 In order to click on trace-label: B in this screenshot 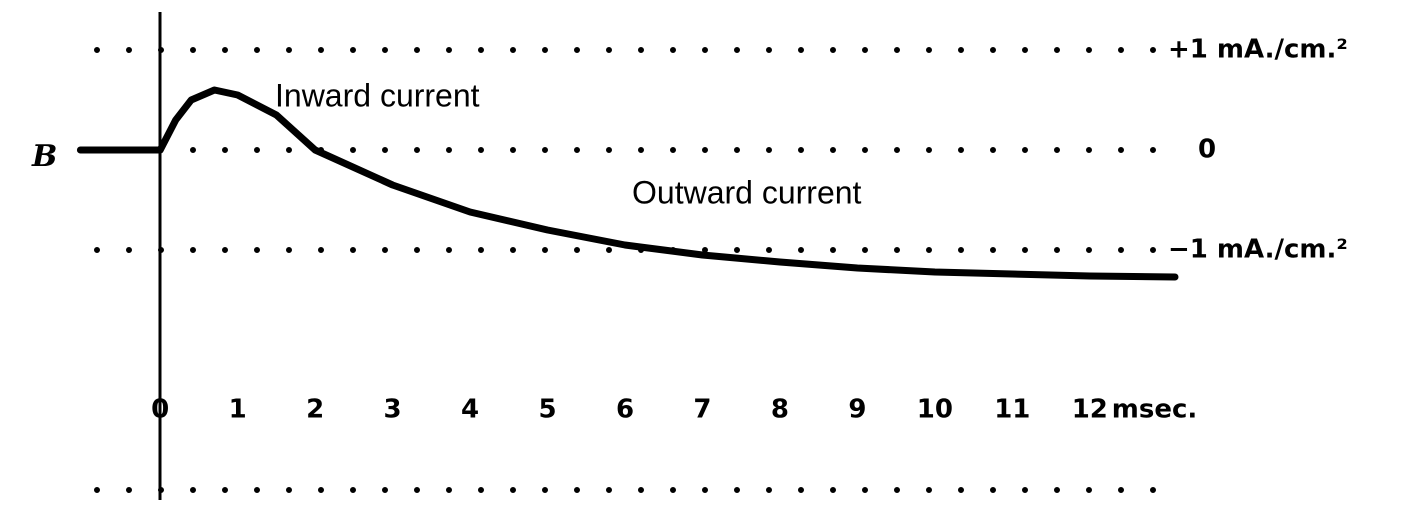, I will do `click(44, 156)`.